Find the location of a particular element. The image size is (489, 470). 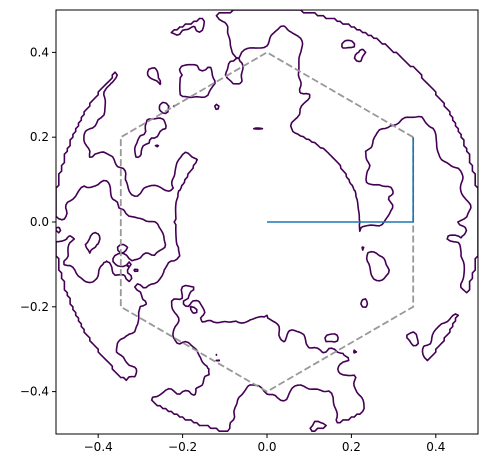

y-axis: −0.4 −0.2 0.0 0.2 0.4 is located at coordinates (38, 222).